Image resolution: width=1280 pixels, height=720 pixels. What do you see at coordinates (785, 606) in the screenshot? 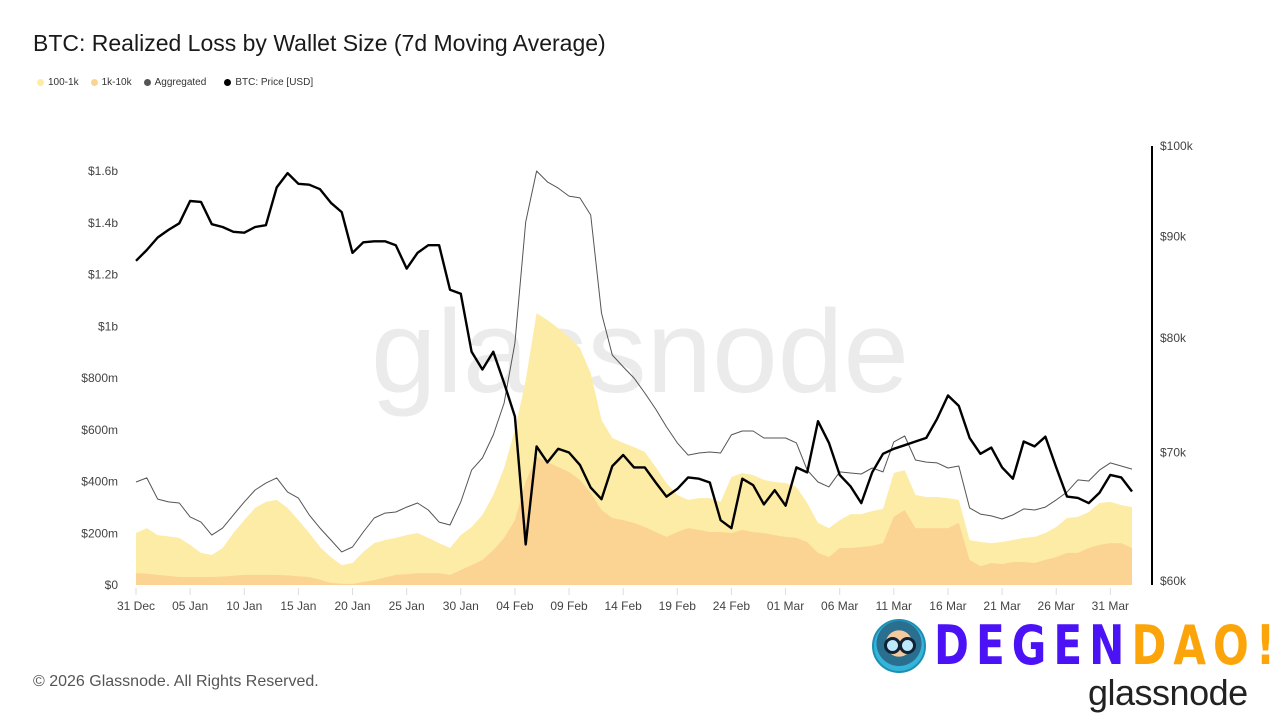
I see `x-tick-label: 01 Mar` at bounding box center [785, 606].